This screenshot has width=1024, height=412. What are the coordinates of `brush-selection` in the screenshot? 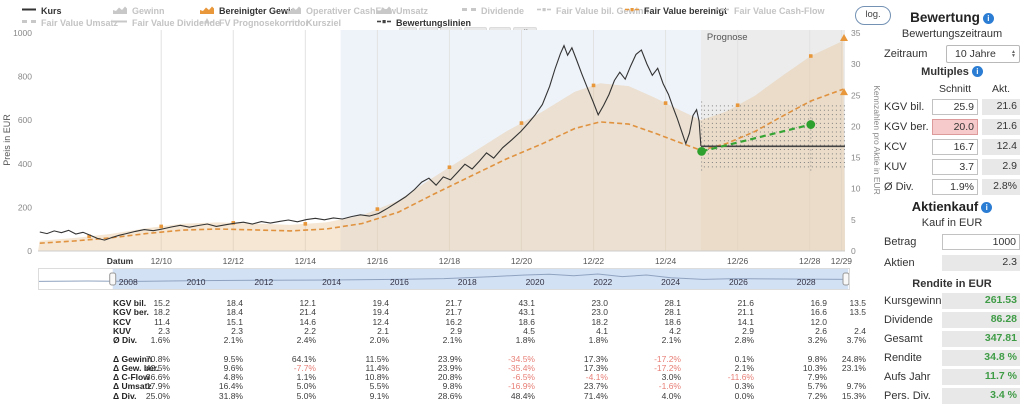 It's located at (480, 279).